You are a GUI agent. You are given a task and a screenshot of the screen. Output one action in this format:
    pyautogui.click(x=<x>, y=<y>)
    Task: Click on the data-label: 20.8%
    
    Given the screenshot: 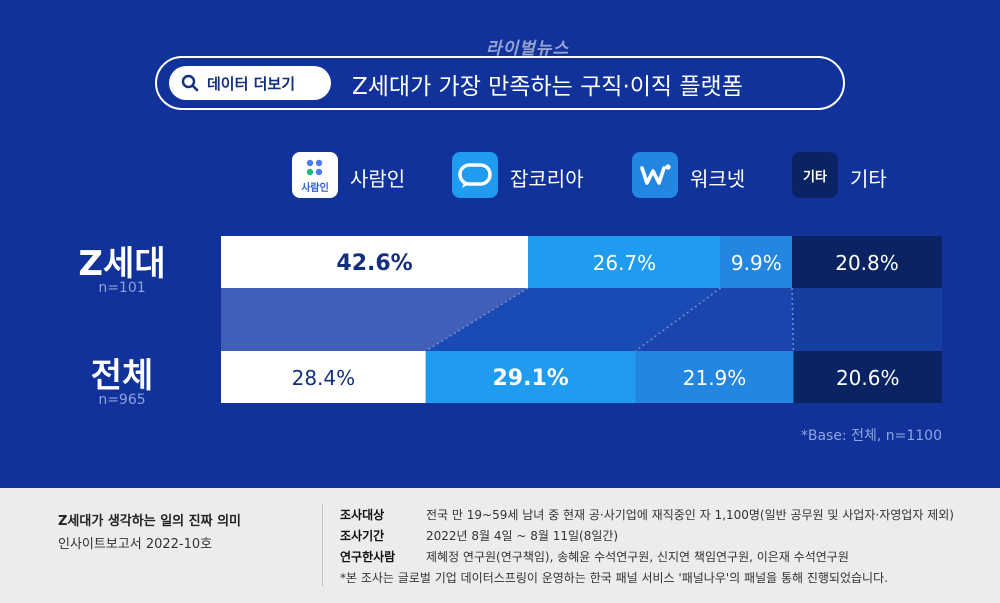 What is the action you would take?
    pyautogui.click(x=867, y=263)
    